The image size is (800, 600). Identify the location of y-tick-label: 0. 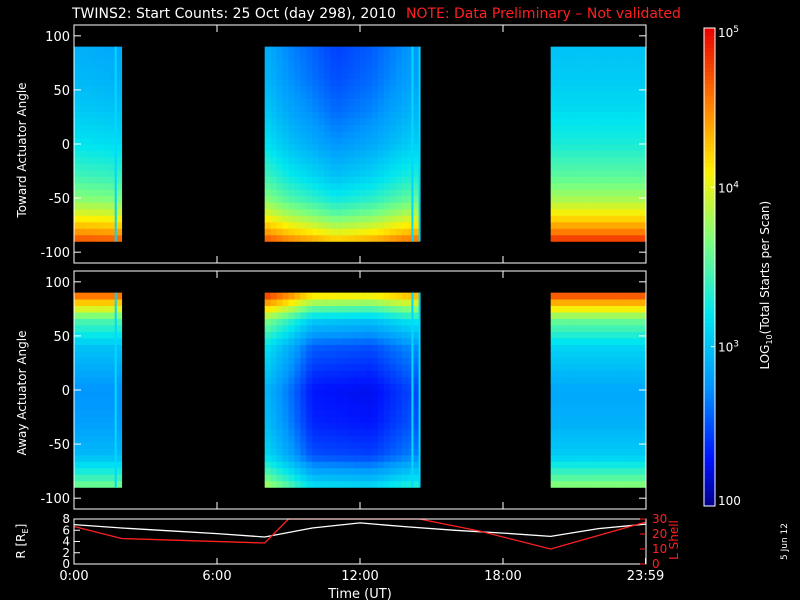
(66, 391).